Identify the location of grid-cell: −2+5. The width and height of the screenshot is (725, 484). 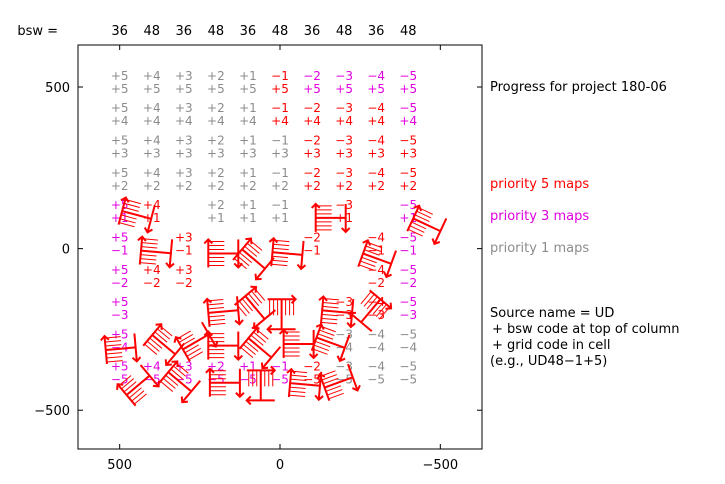
(312, 82).